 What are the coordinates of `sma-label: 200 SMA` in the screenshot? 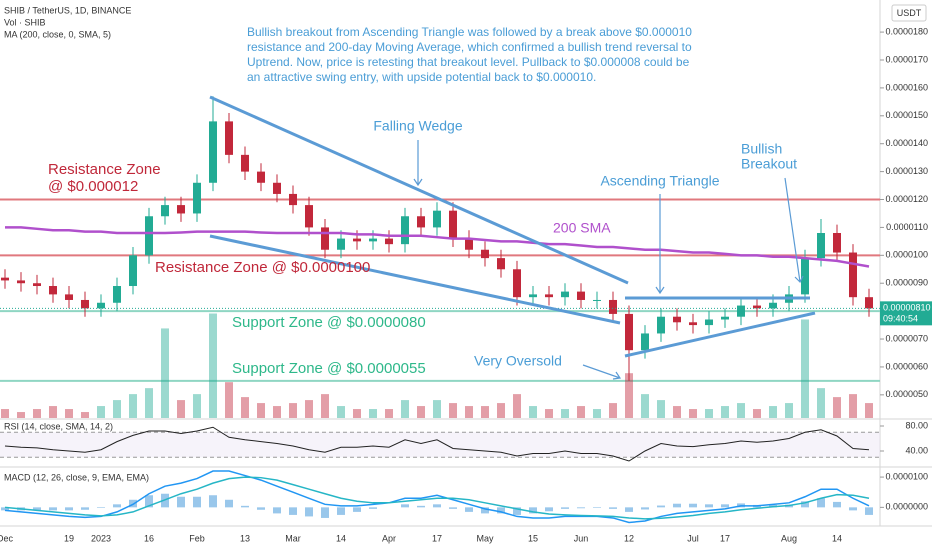 It's located at (582, 228).